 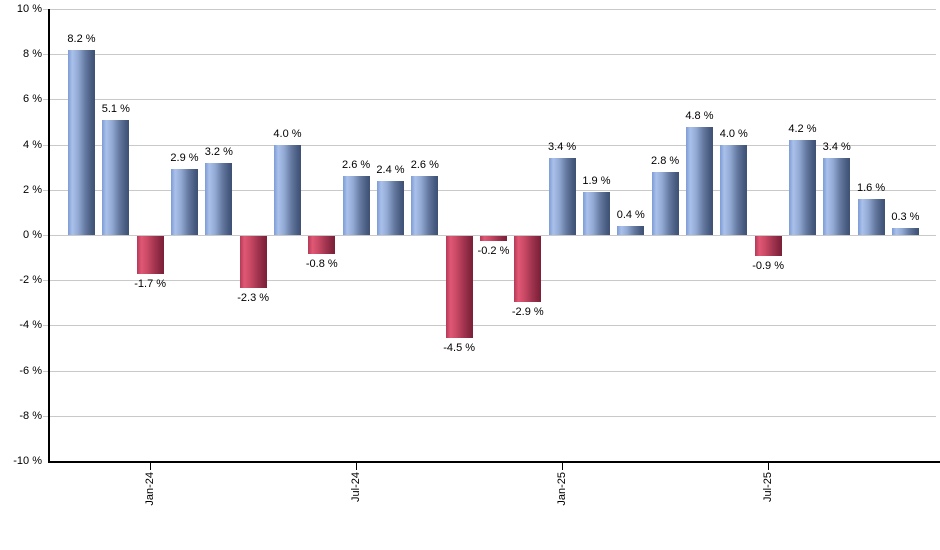 What do you see at coordinates (562, 489) in the screenshot?
I see `x-axis-tick-label: Jan-25` at bounding box center [562, 489].